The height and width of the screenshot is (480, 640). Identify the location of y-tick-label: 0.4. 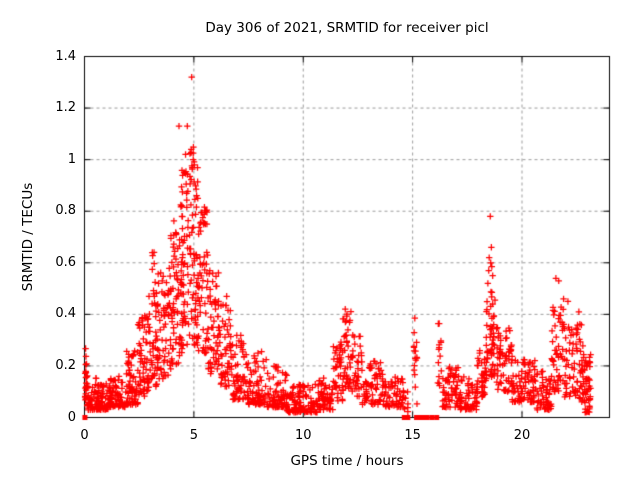
(65, 314).